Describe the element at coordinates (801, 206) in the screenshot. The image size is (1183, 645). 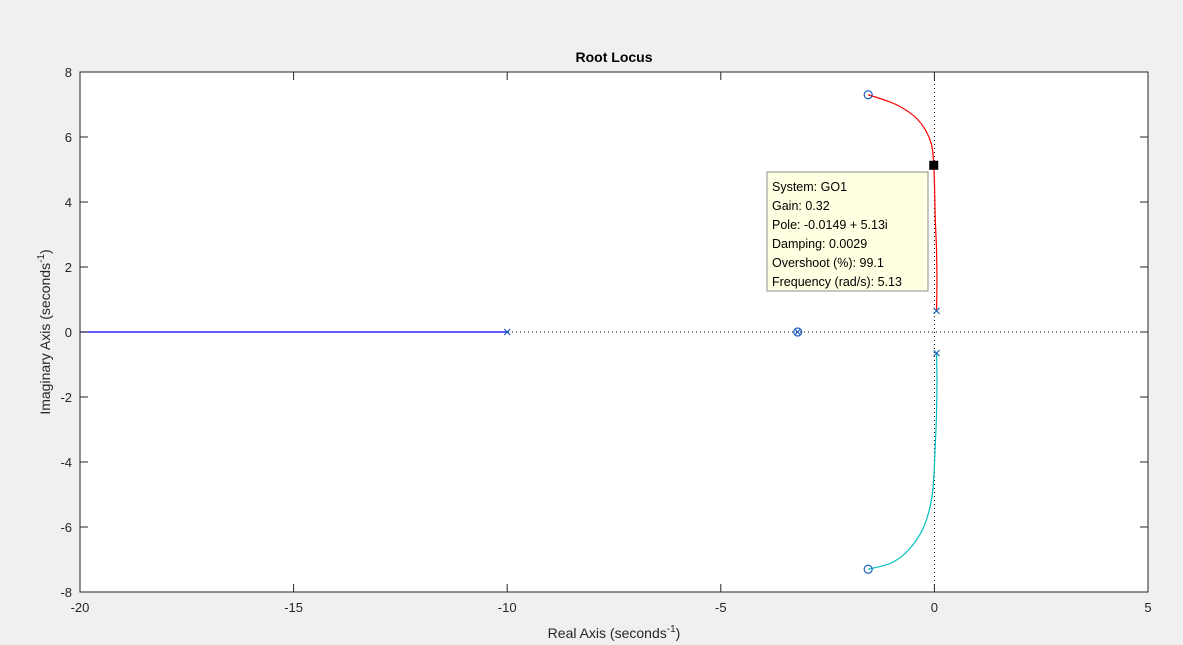
I see `datatip-line-gain: Gain: 0.32` at that location.